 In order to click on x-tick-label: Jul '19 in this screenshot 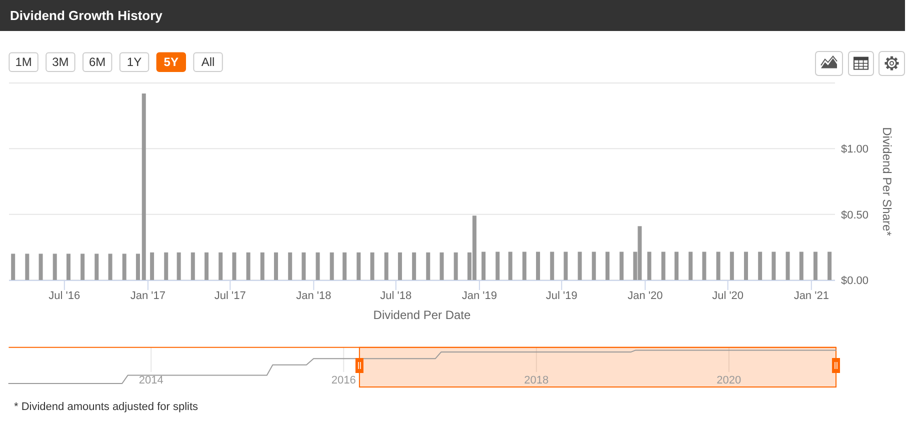, I will do `click(562, 296)`.